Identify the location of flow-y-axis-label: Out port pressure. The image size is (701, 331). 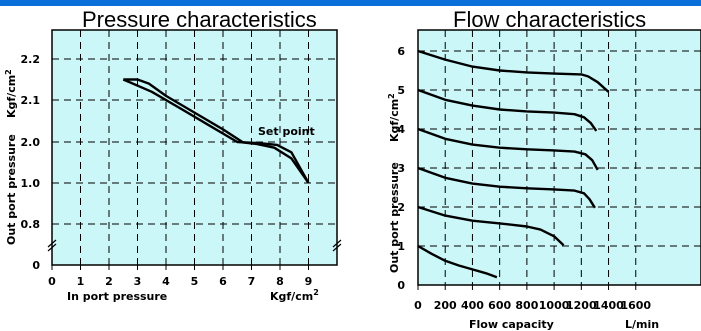
(394, 217).